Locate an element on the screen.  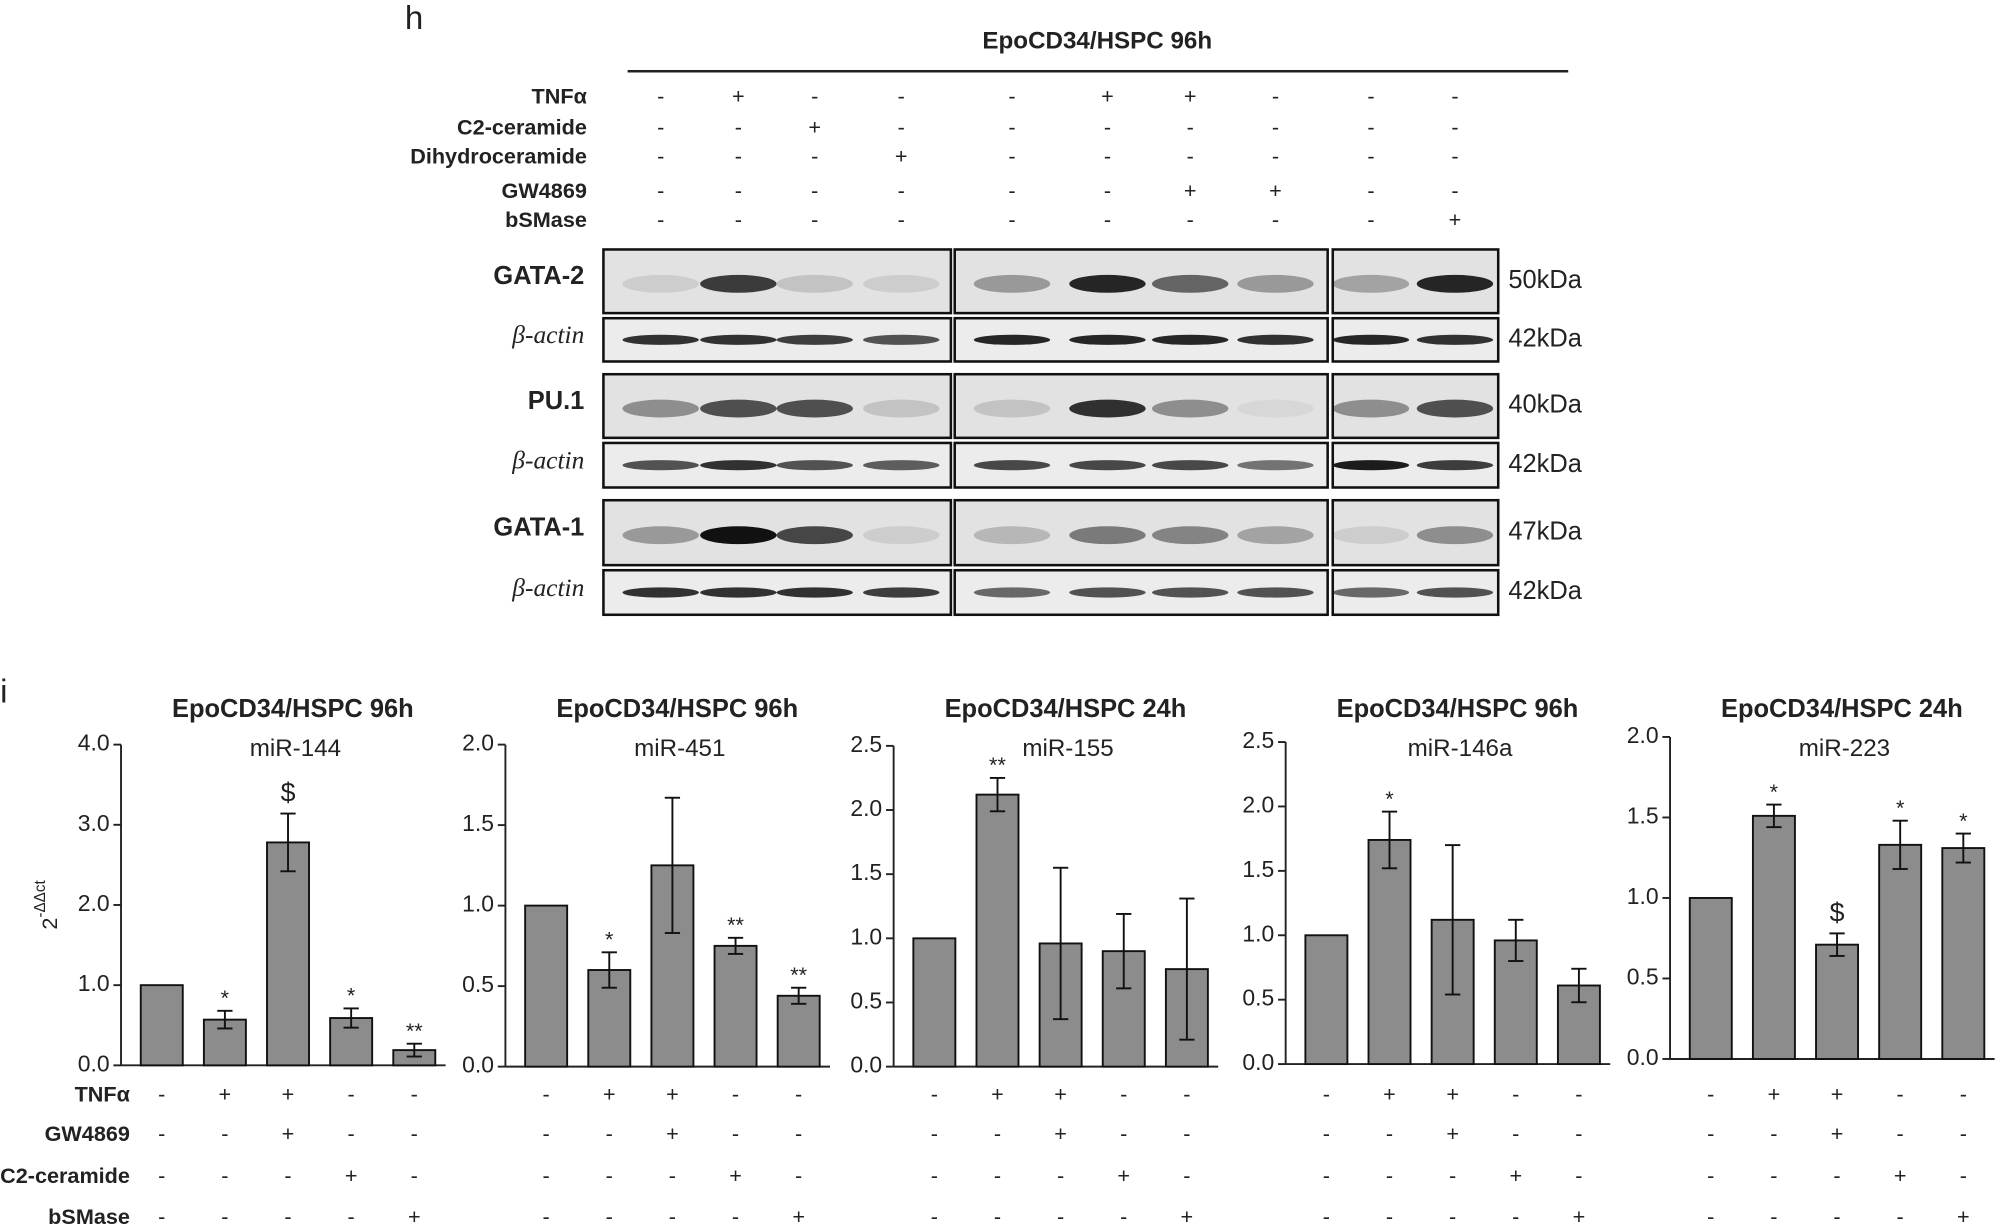
y-tick-label: 2.0 is located at coordinates (866, 808).